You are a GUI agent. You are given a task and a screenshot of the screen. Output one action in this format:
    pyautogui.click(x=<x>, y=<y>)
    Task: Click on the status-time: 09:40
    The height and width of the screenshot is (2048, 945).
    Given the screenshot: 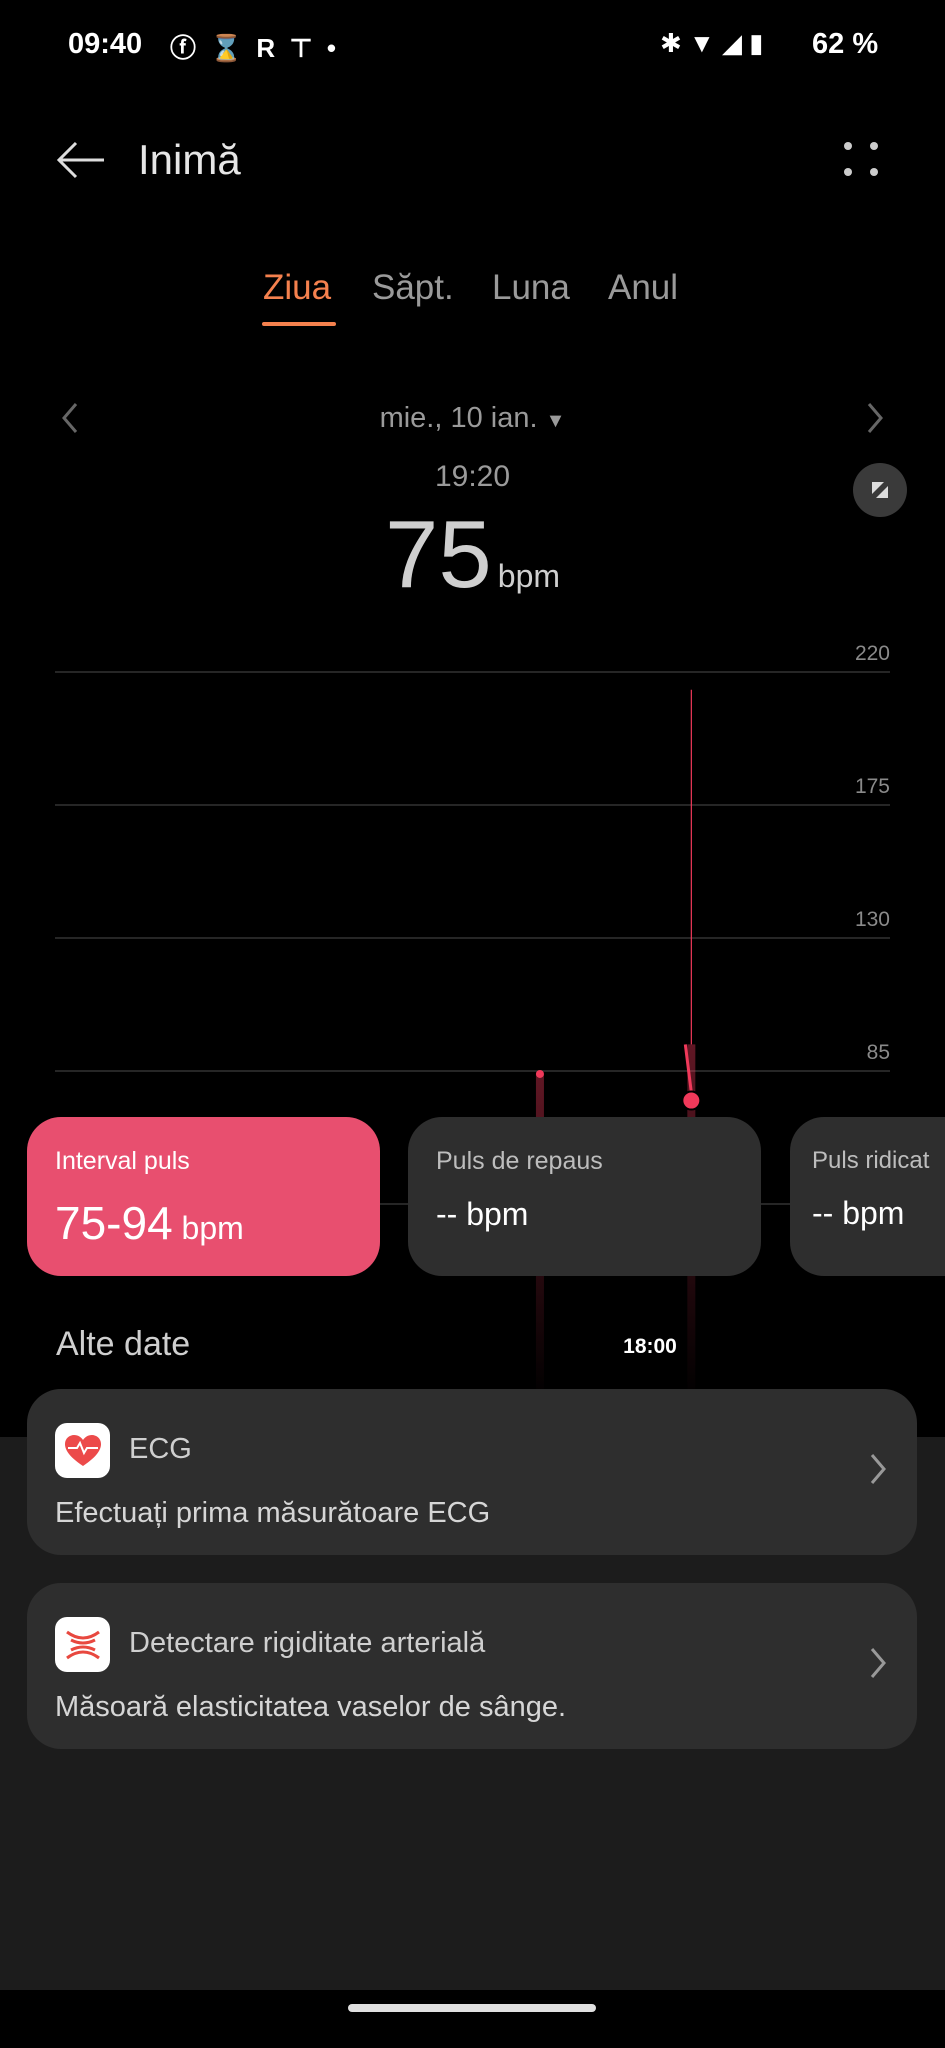 What is the action you would take?
    pyautogui.click(x=105, y=44)
    